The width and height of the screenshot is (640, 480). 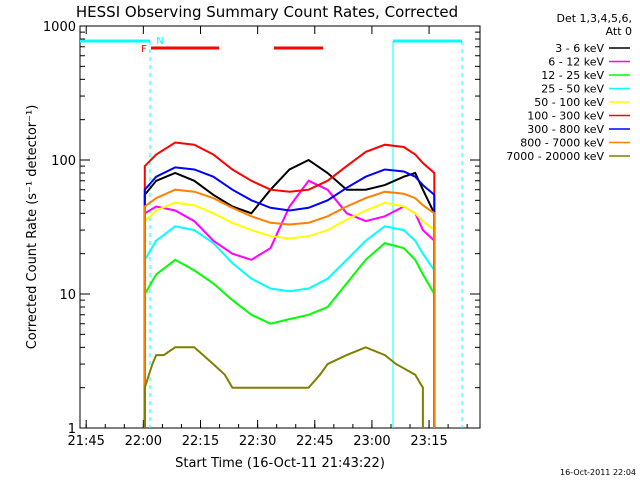 I want to click on x-tick-label: 22:45, so click(x=314, y=441).